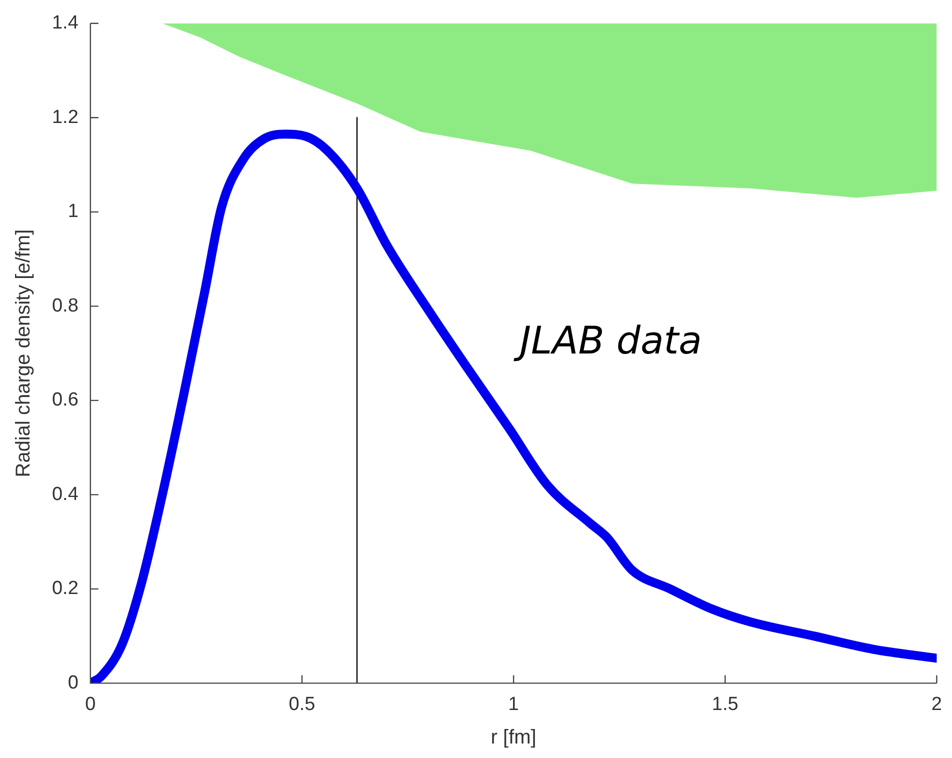 Image resolution: width=952 pixels, height=758 pixels. I want to click on y-tick-label: 0.8, so click(65, 305).